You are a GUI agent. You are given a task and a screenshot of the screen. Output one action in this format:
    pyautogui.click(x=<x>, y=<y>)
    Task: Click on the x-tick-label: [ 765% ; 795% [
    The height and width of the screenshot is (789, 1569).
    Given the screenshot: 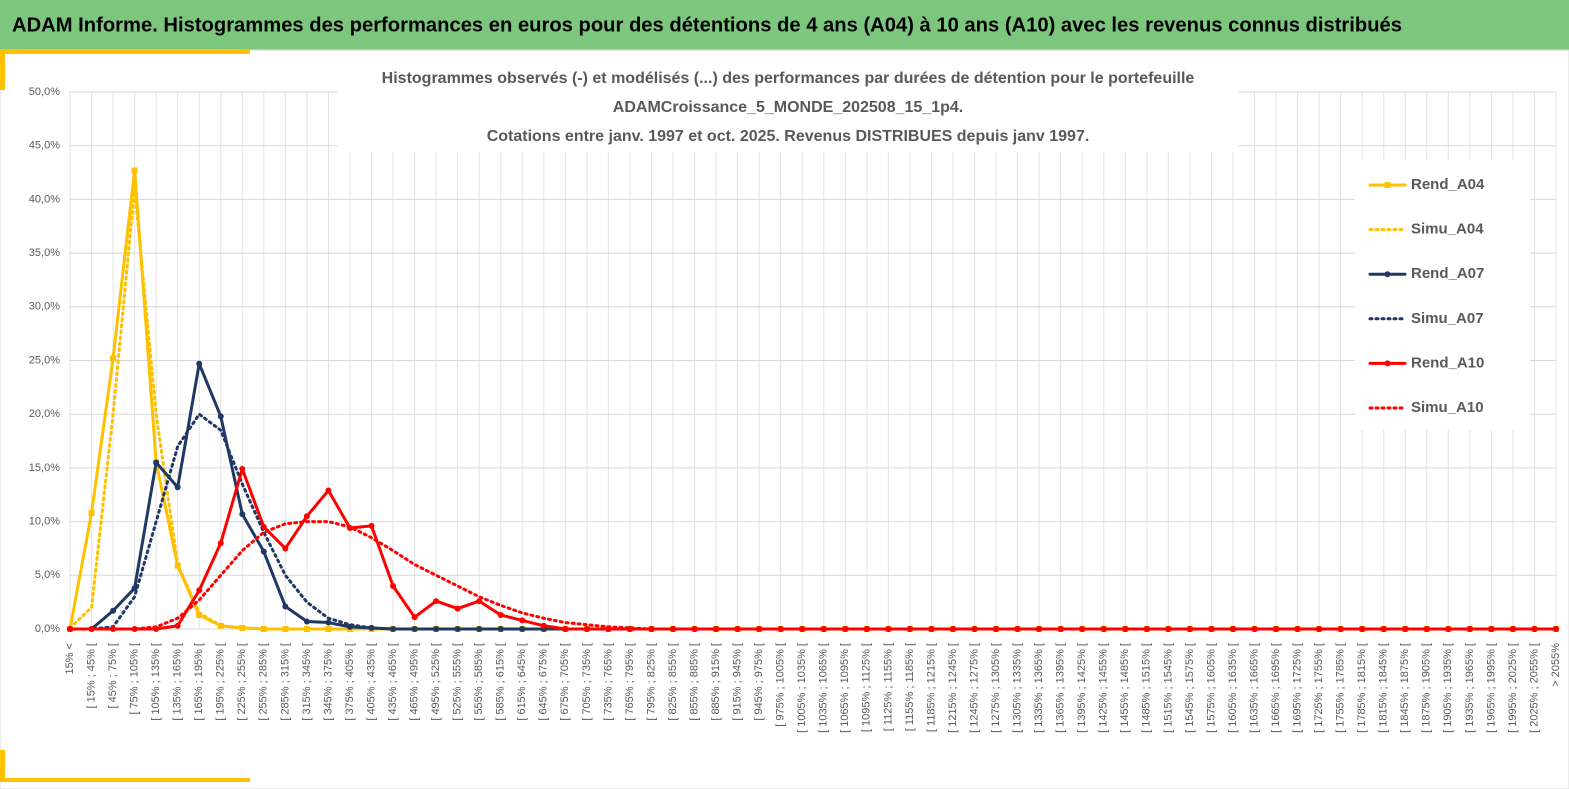 What is the action you would take?
    pyautogui.click(x=630, y=682)
    